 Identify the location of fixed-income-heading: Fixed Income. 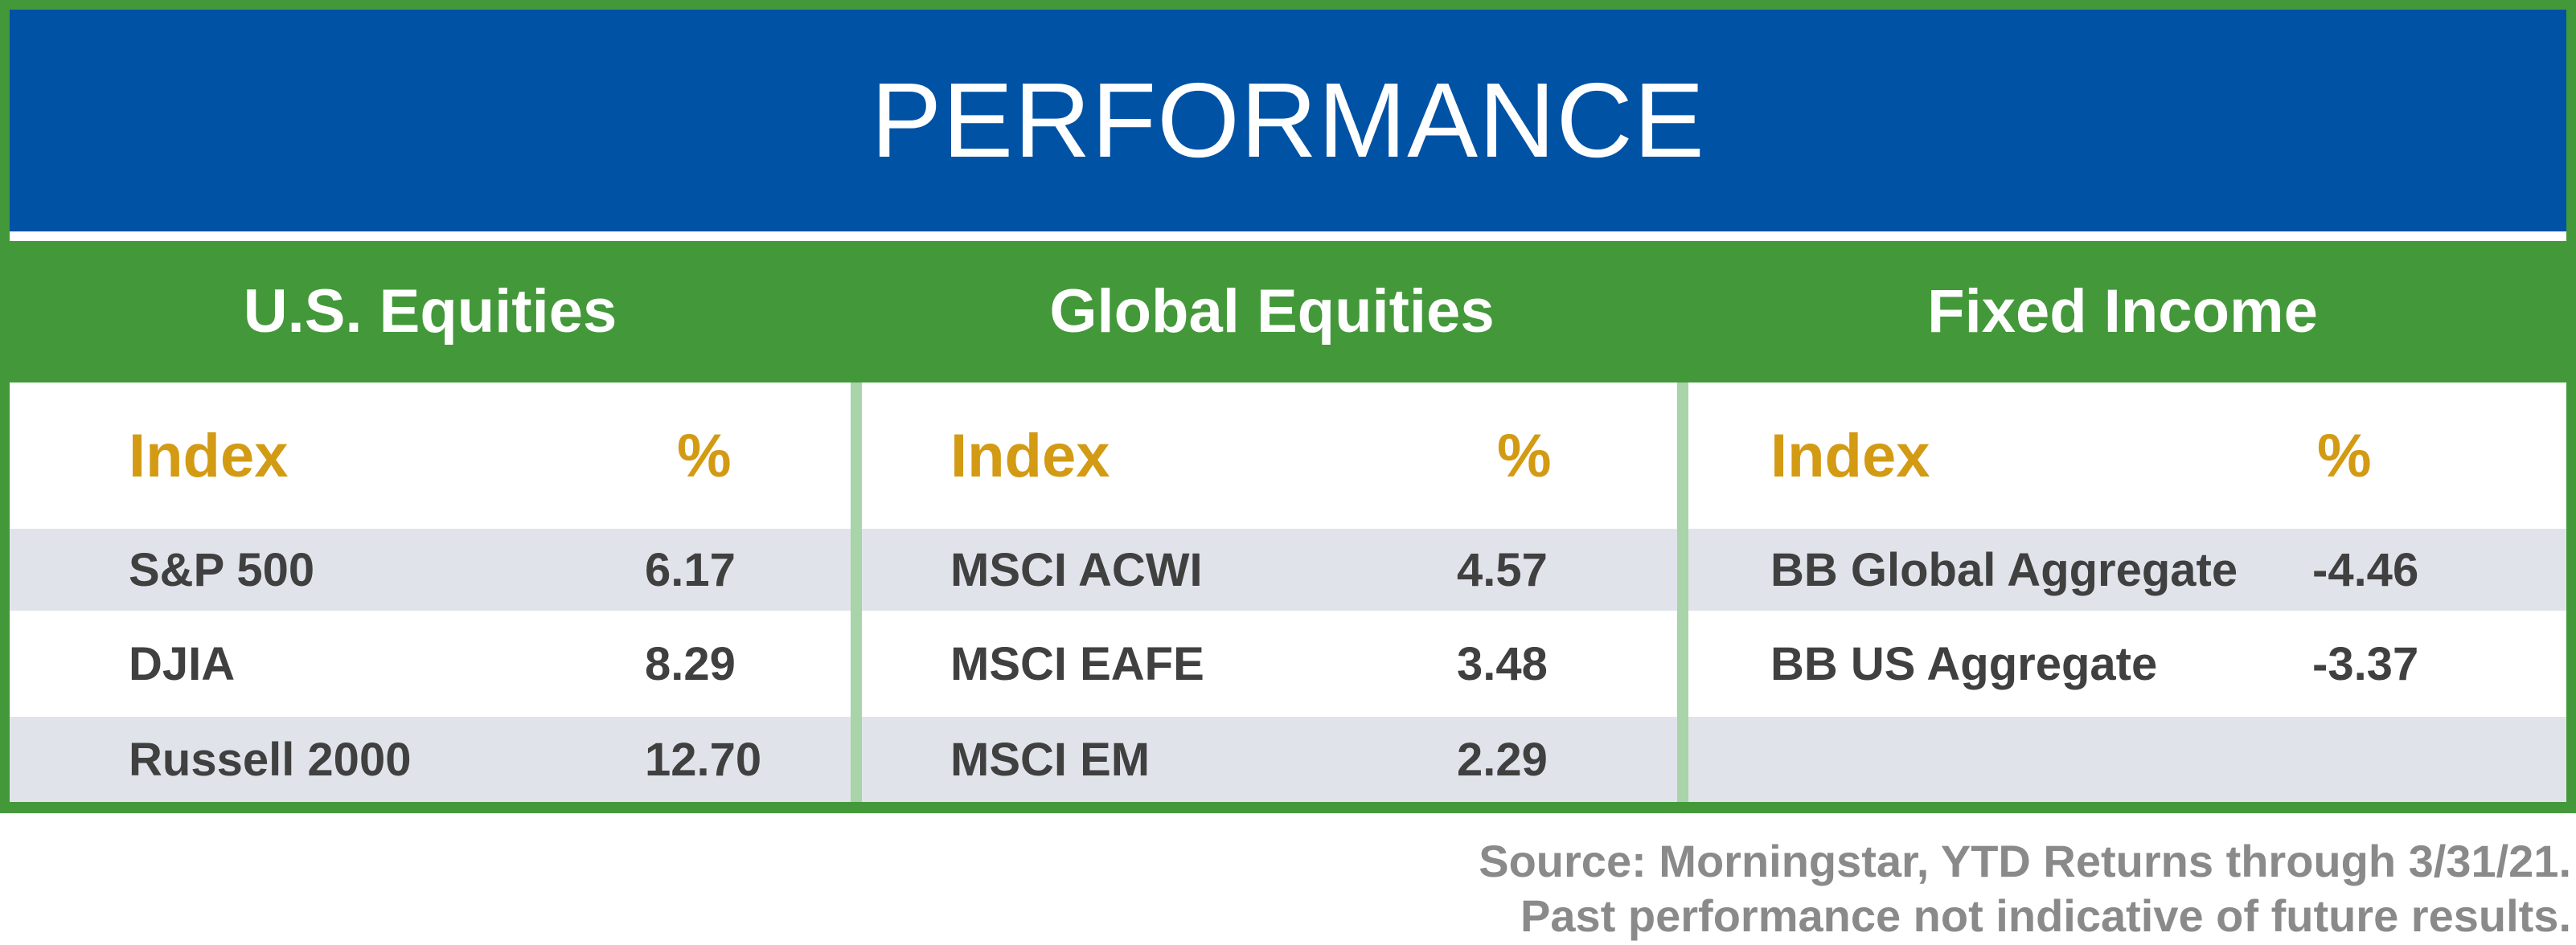
(2123, 311).